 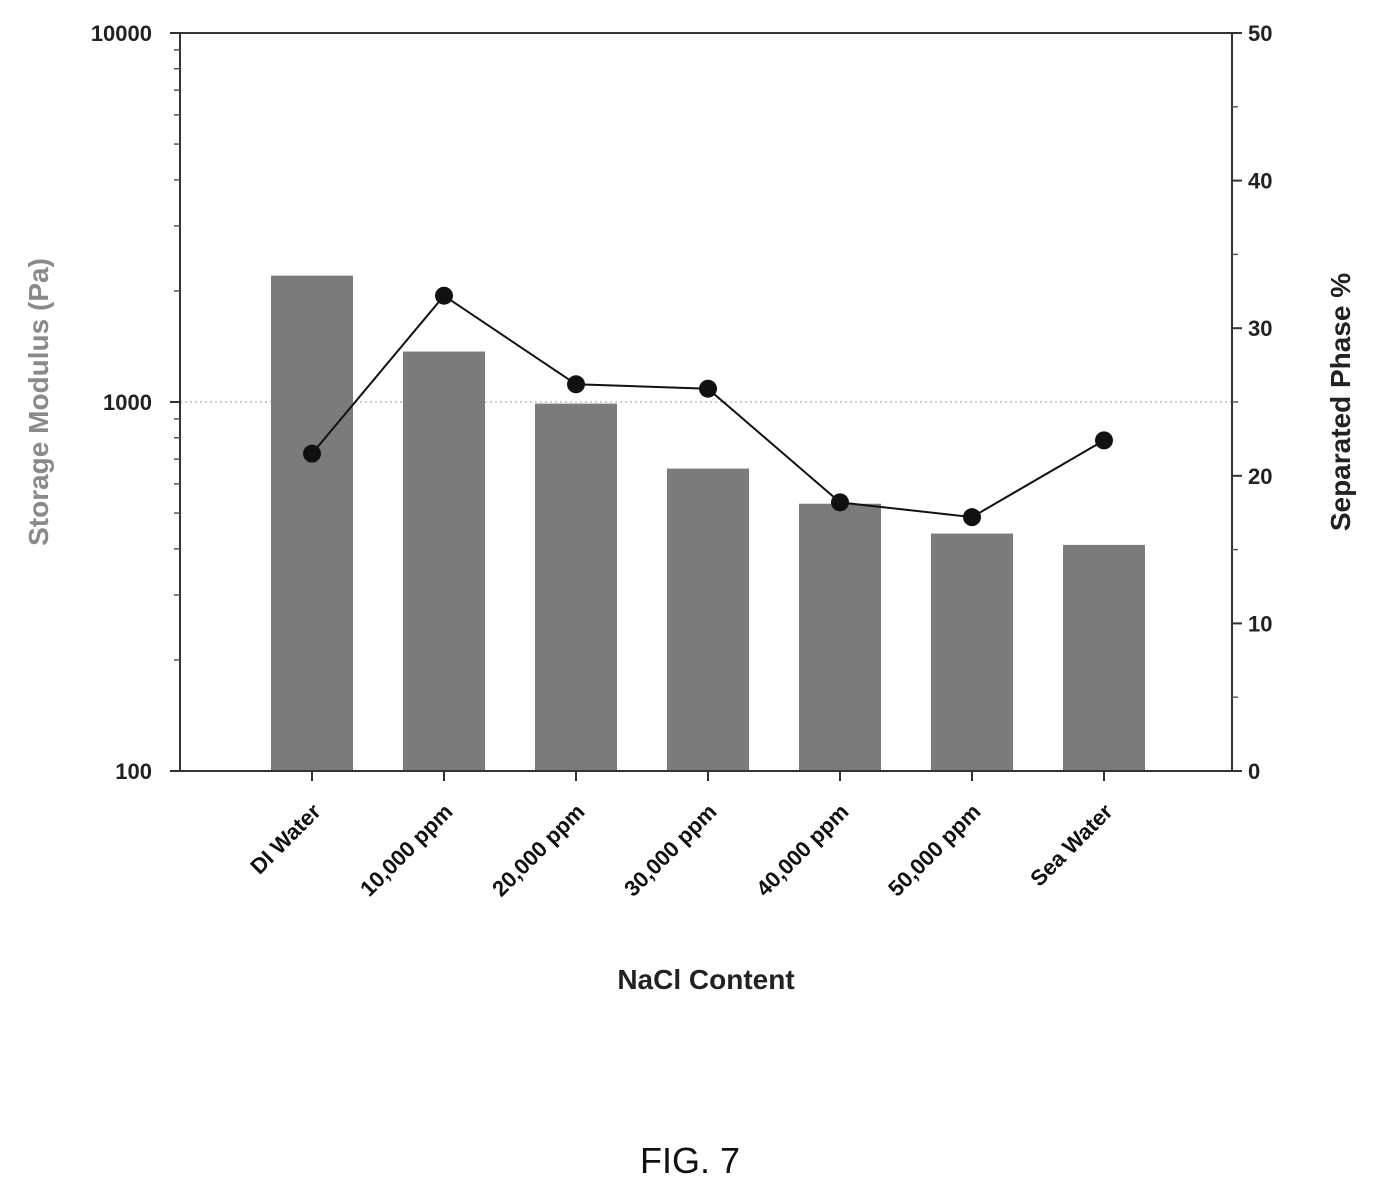 I want to click on x-axis-title: NaCl Content, so click(x=705, y=979).